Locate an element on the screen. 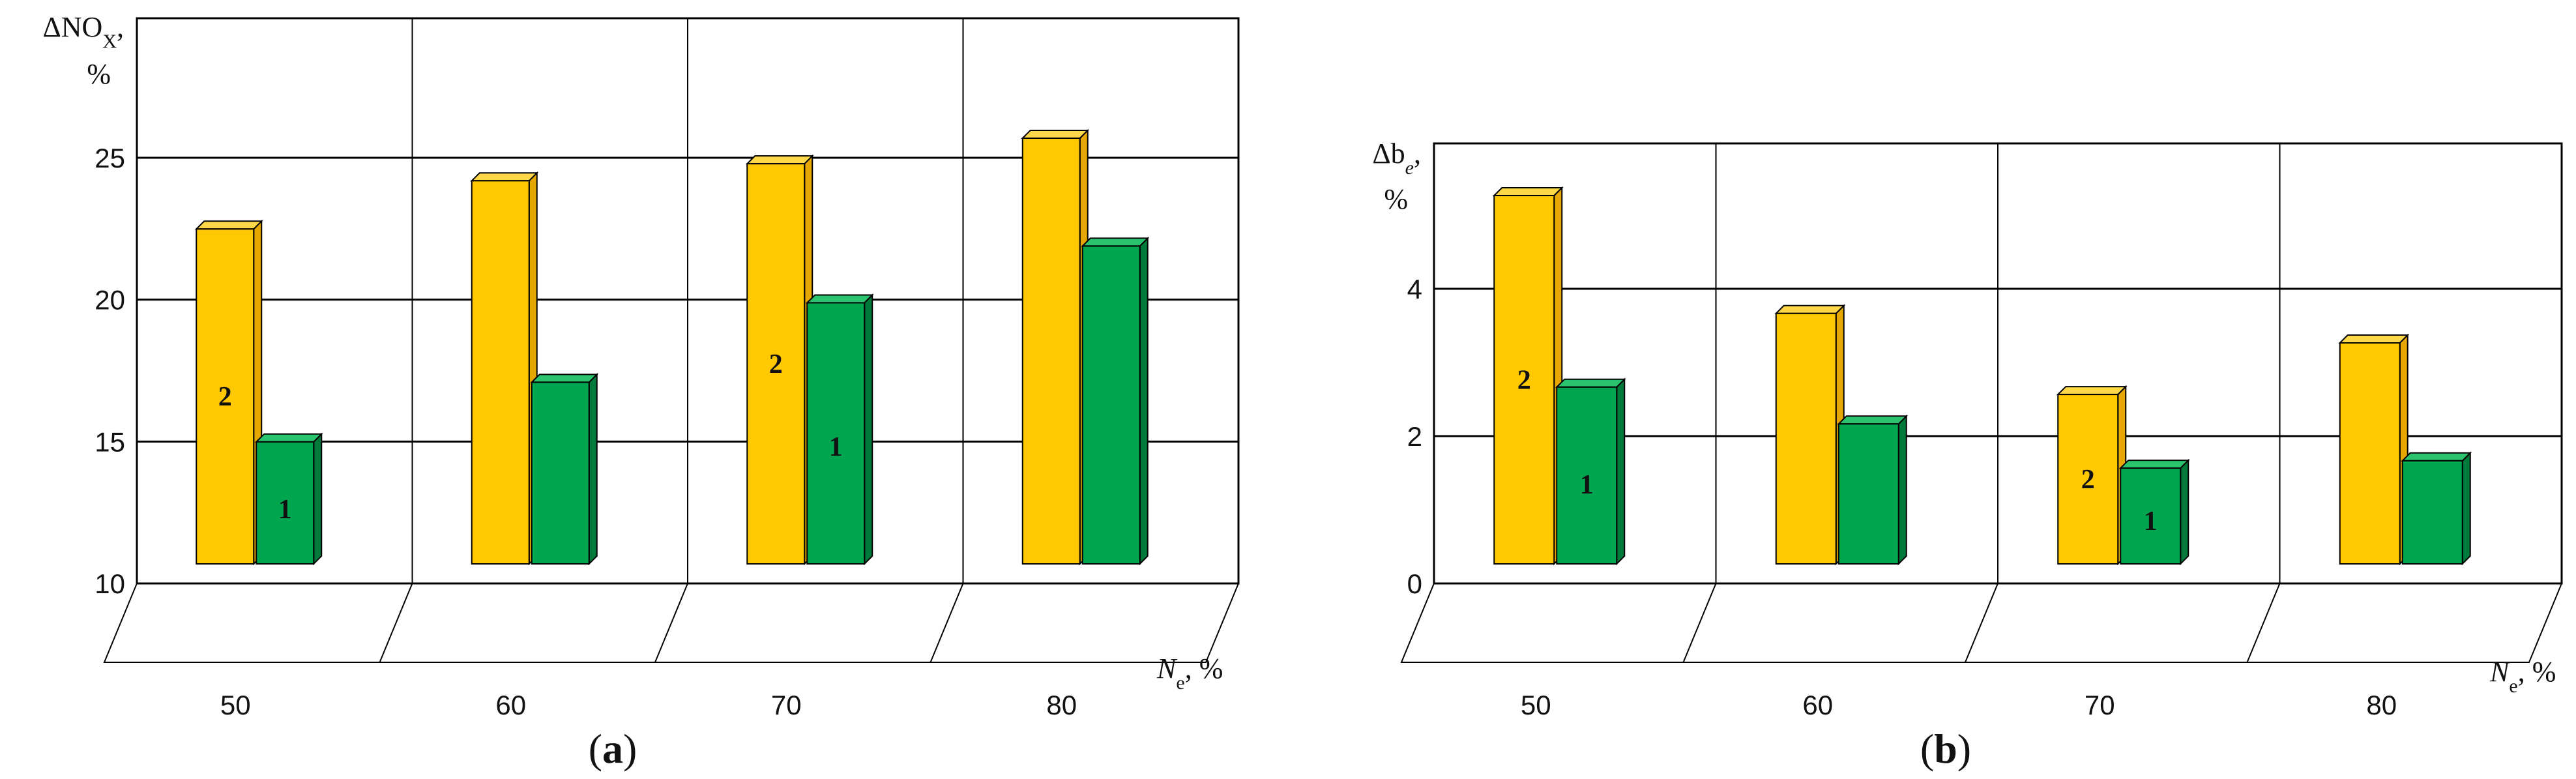 The image size is (2576, 779). x-tick-label: 80 is located at coordinates (2381, 705).